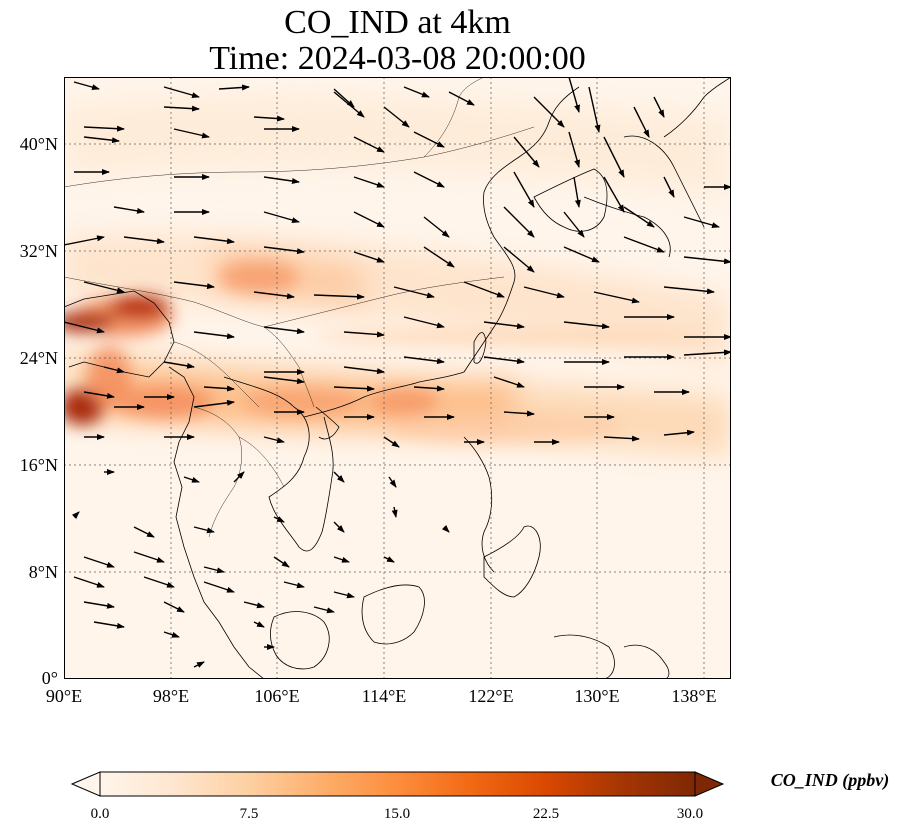 The width and height of the screenshot is (915, 836). I want to click on colorbar, so click(397, 784).